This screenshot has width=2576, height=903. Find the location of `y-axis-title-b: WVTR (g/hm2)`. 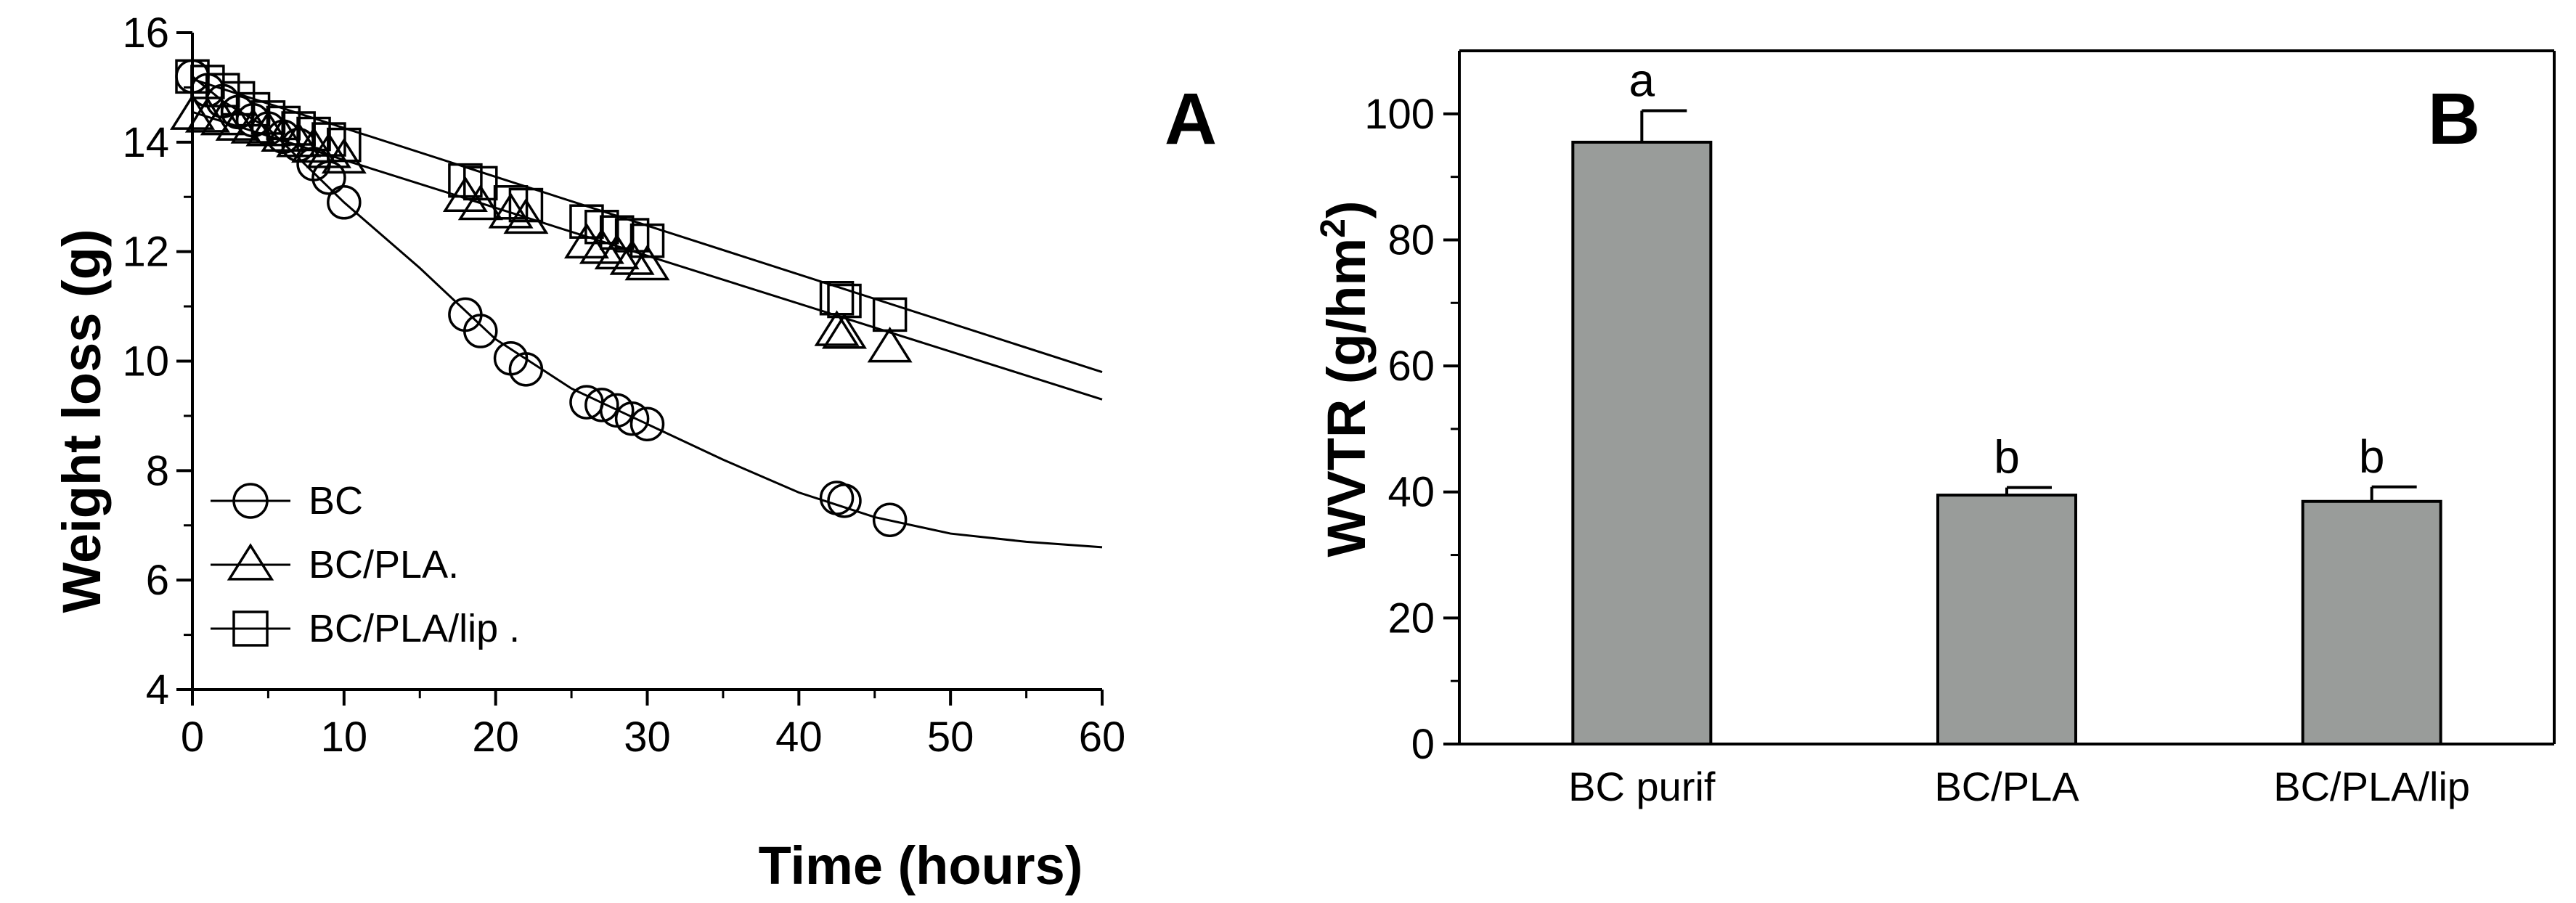

y-axis-title-b: WVTR (g/hm2) is located at coordinates (1345, 378).